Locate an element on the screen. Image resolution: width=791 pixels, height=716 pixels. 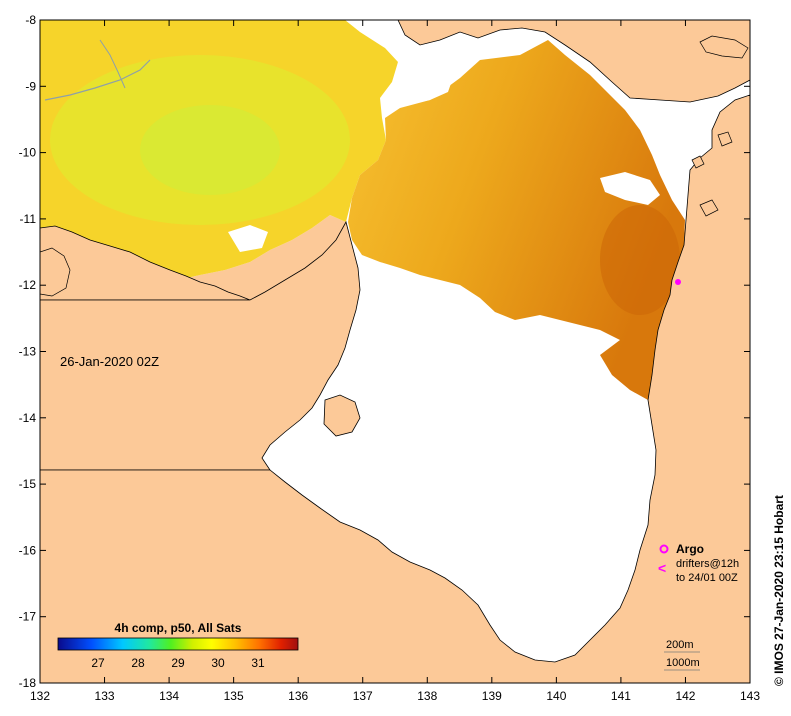
argo-legend-label: Argo is located at coordinates (690, 549).